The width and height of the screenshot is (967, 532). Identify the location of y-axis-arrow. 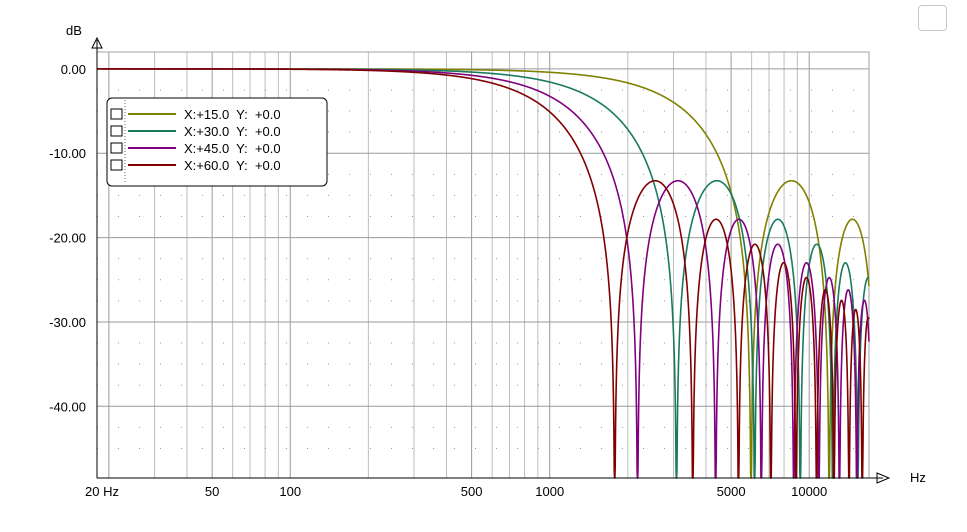
(97, 42).